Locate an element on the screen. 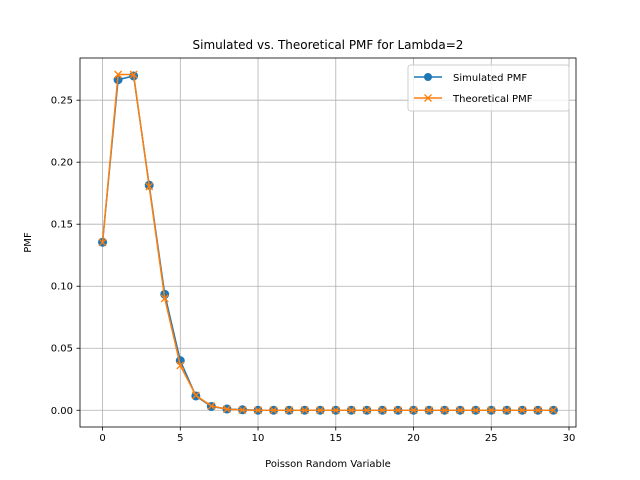 Image resolution: width=640 pixels, height=480 pixels. legend-box is located at coordinates (488, 88).